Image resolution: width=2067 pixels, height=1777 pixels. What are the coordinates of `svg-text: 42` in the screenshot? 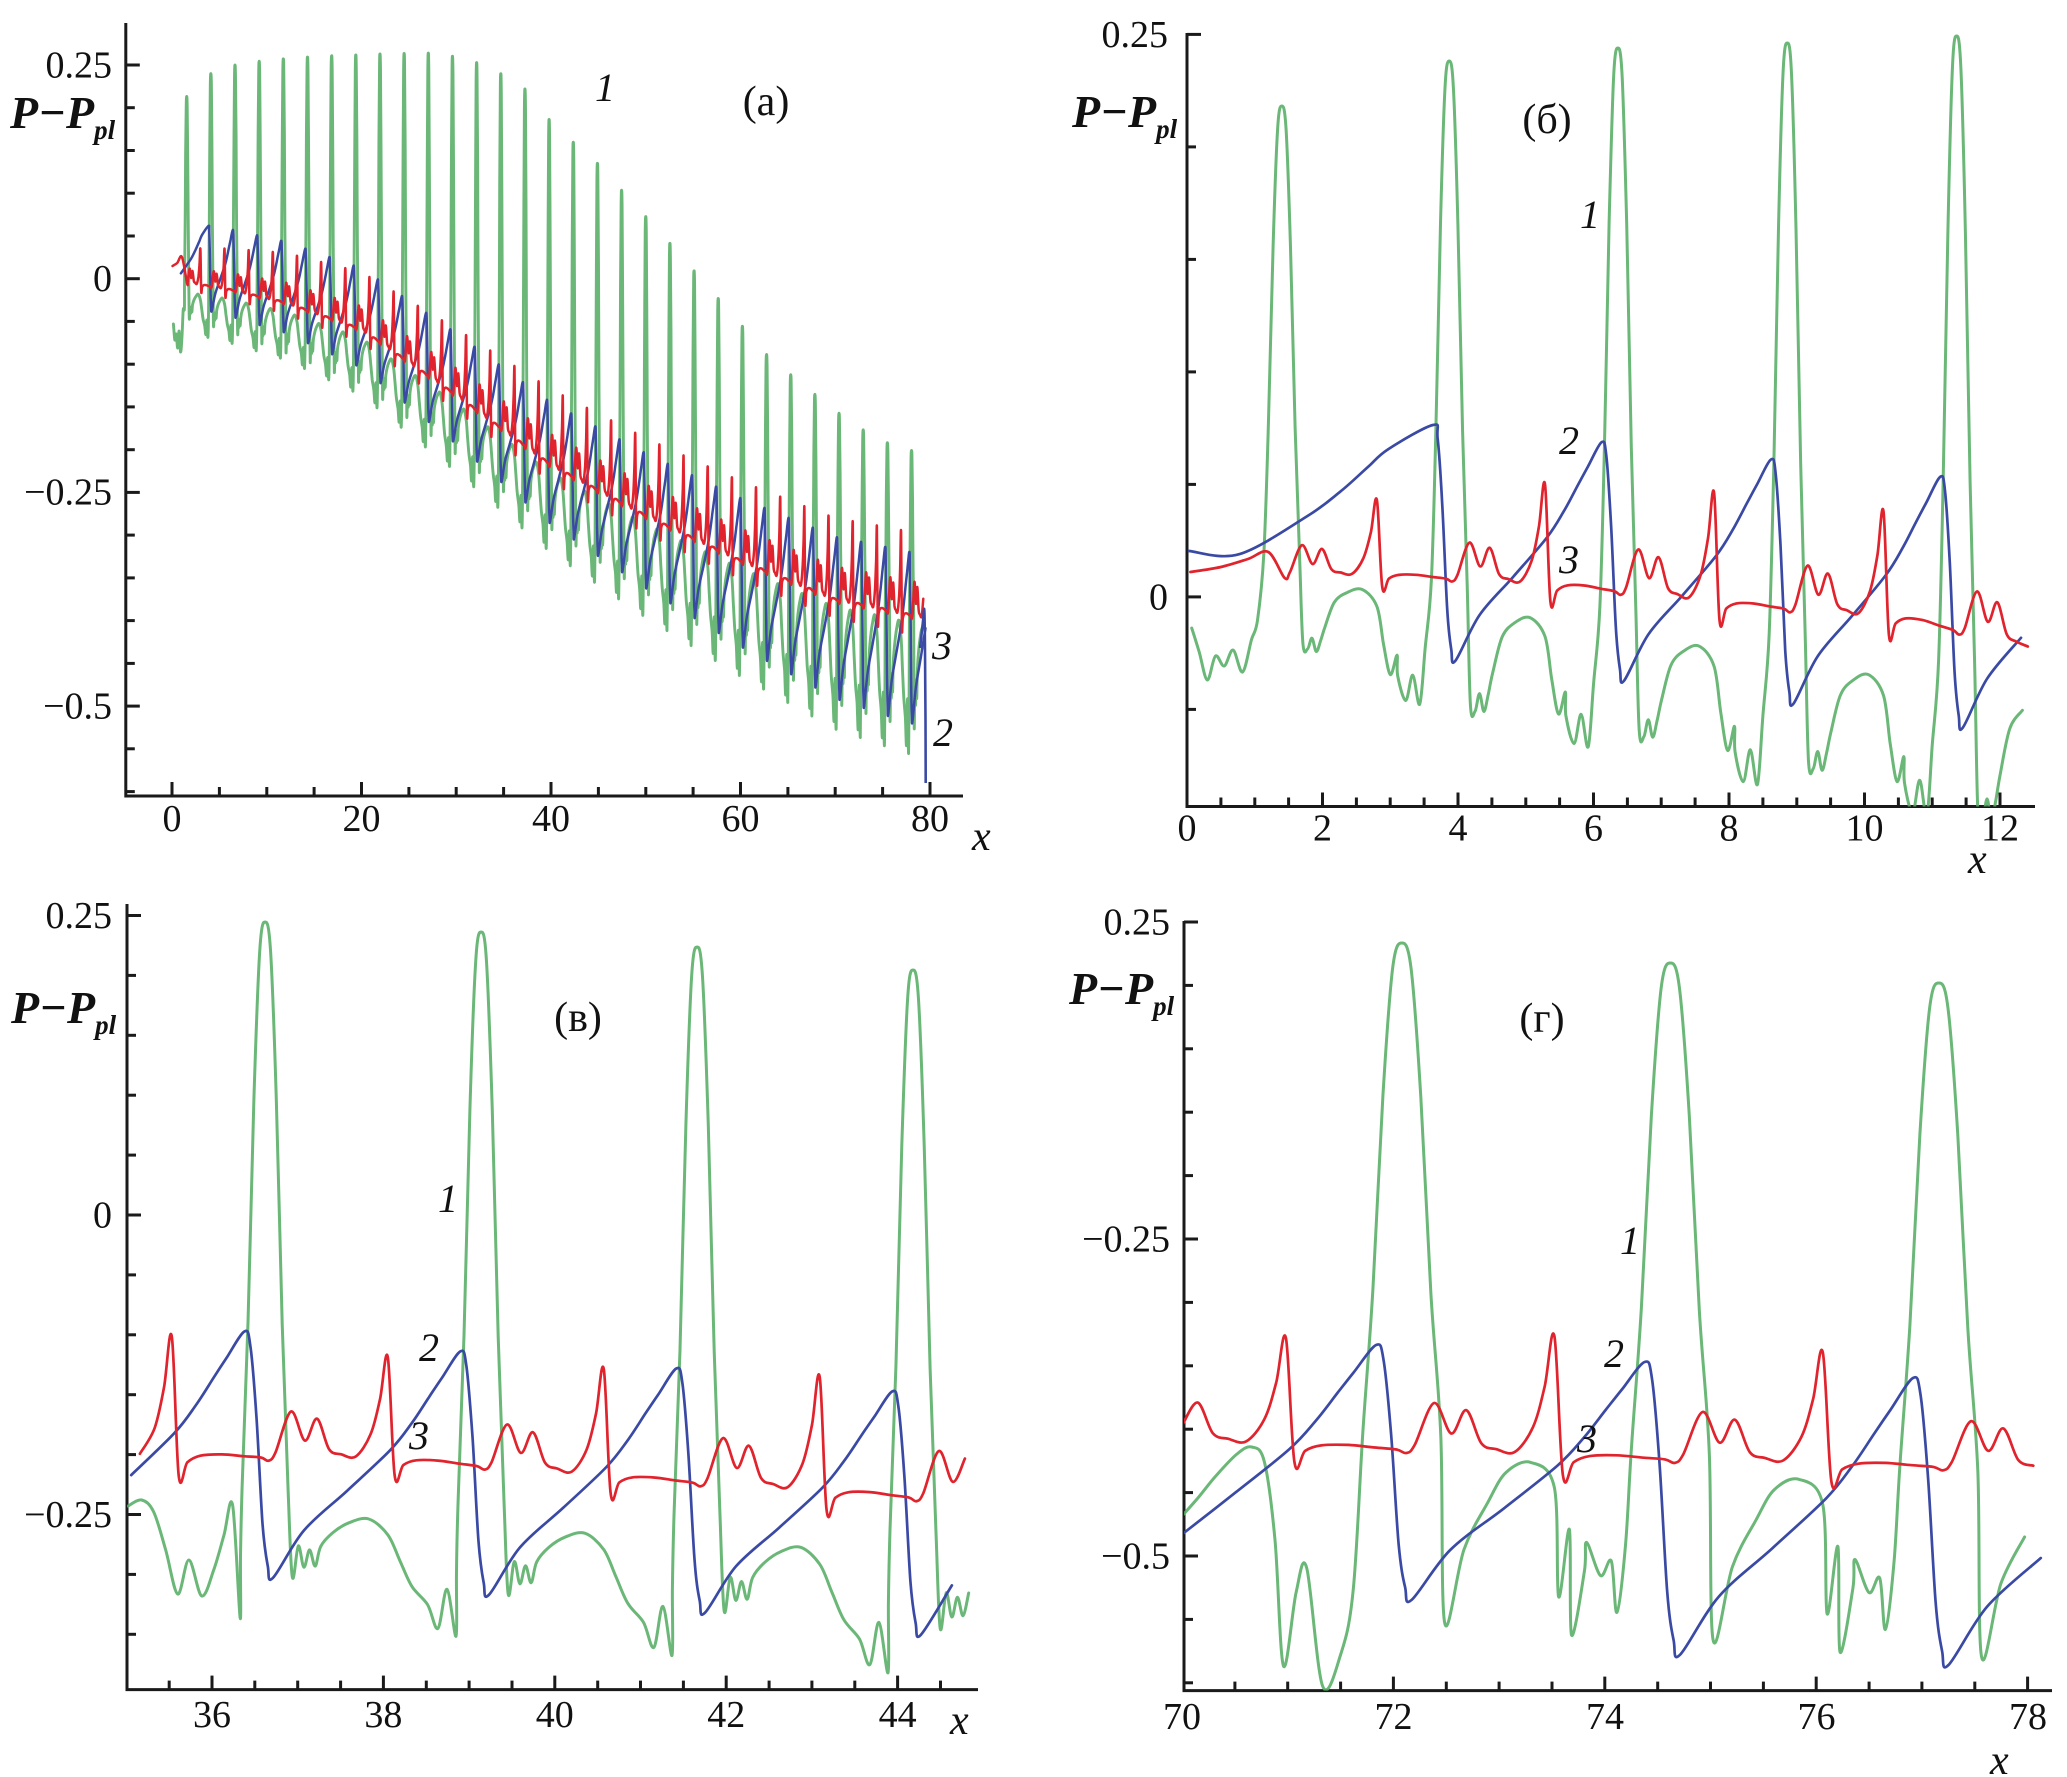 It's located at (726, 1715).